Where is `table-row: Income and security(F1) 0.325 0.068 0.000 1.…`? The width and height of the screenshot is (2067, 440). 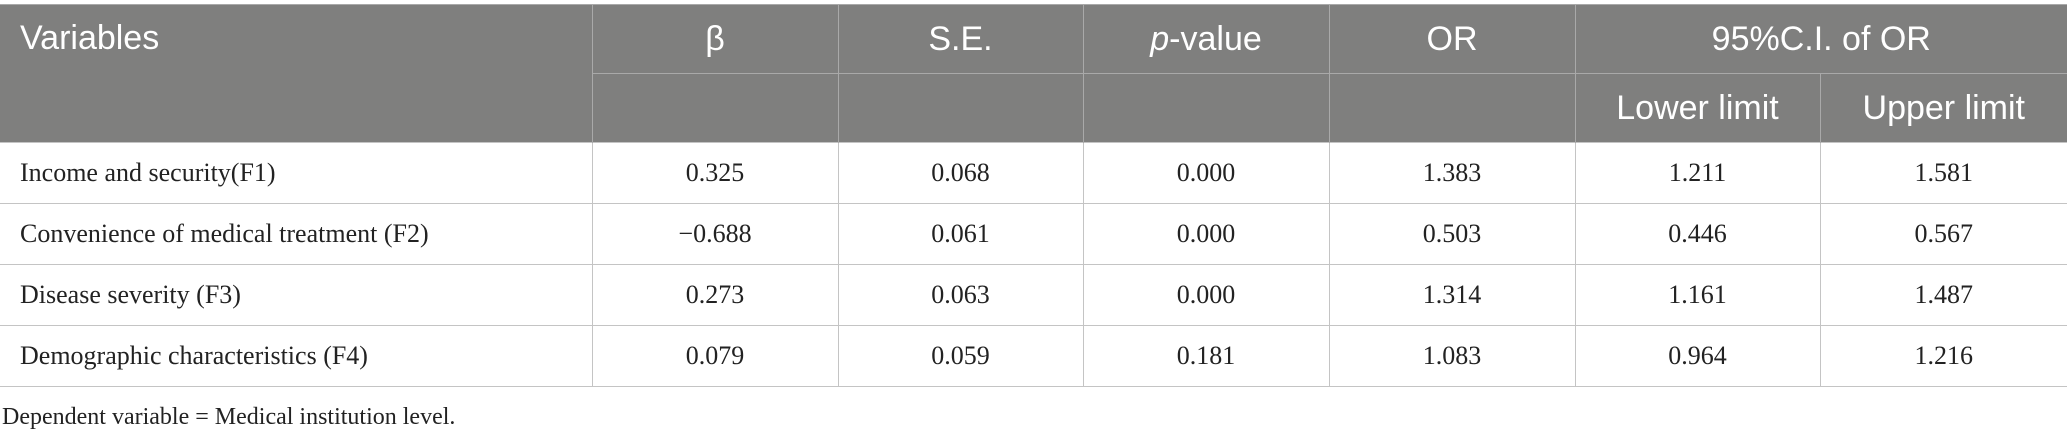 table-row: Income and security(F1) 0.325 0.068 0.000 1.… is located at coordinates (1033, 173).